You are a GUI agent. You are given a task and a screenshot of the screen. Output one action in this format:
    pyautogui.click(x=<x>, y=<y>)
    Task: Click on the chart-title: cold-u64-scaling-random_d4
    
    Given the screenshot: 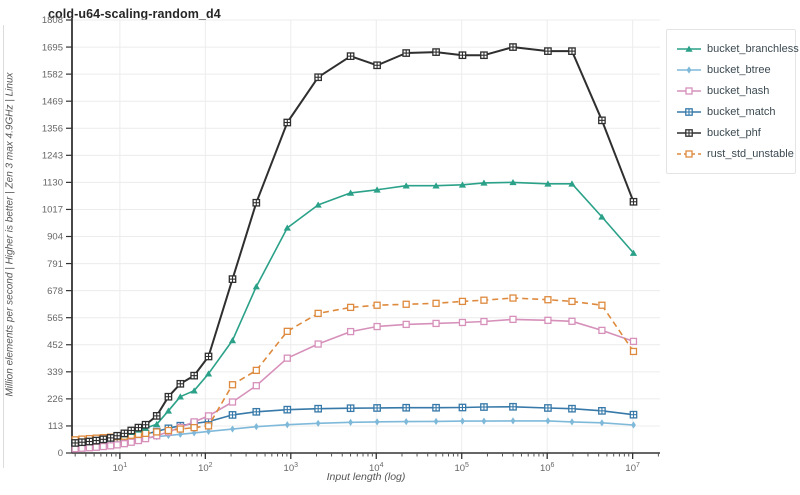 What is the action you would take?
    pyautogui.click(x=134, y=14)
    